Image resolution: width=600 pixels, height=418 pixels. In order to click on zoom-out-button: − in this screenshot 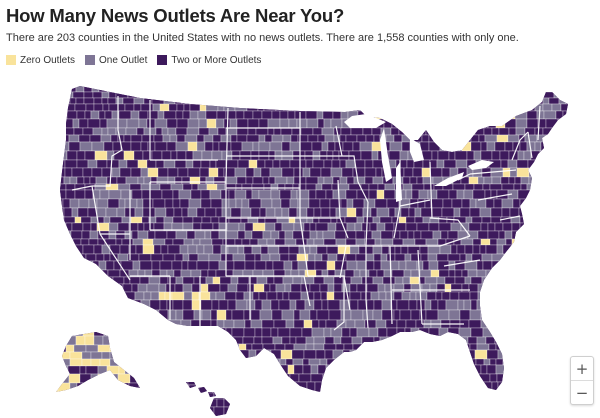, I will do `click(582, 392)`.